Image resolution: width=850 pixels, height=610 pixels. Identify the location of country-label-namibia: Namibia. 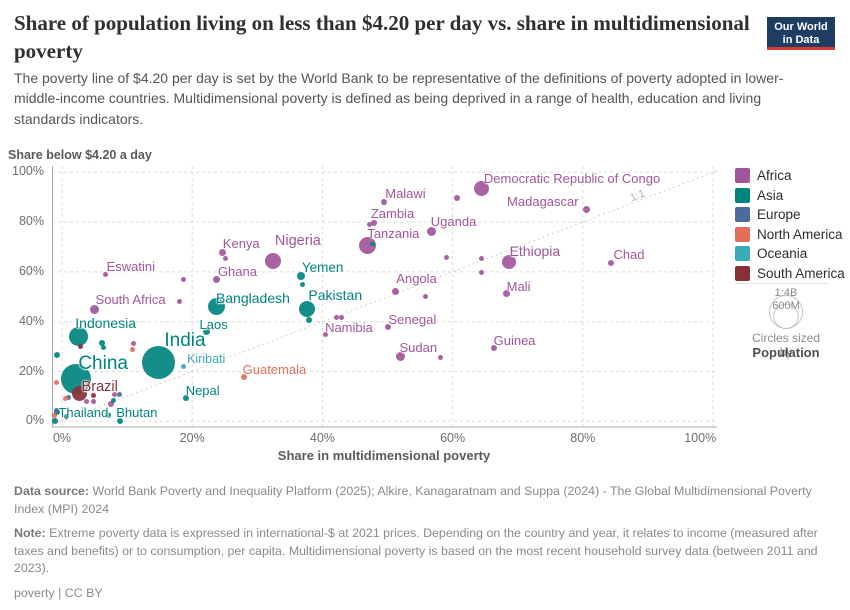
(349, 328).